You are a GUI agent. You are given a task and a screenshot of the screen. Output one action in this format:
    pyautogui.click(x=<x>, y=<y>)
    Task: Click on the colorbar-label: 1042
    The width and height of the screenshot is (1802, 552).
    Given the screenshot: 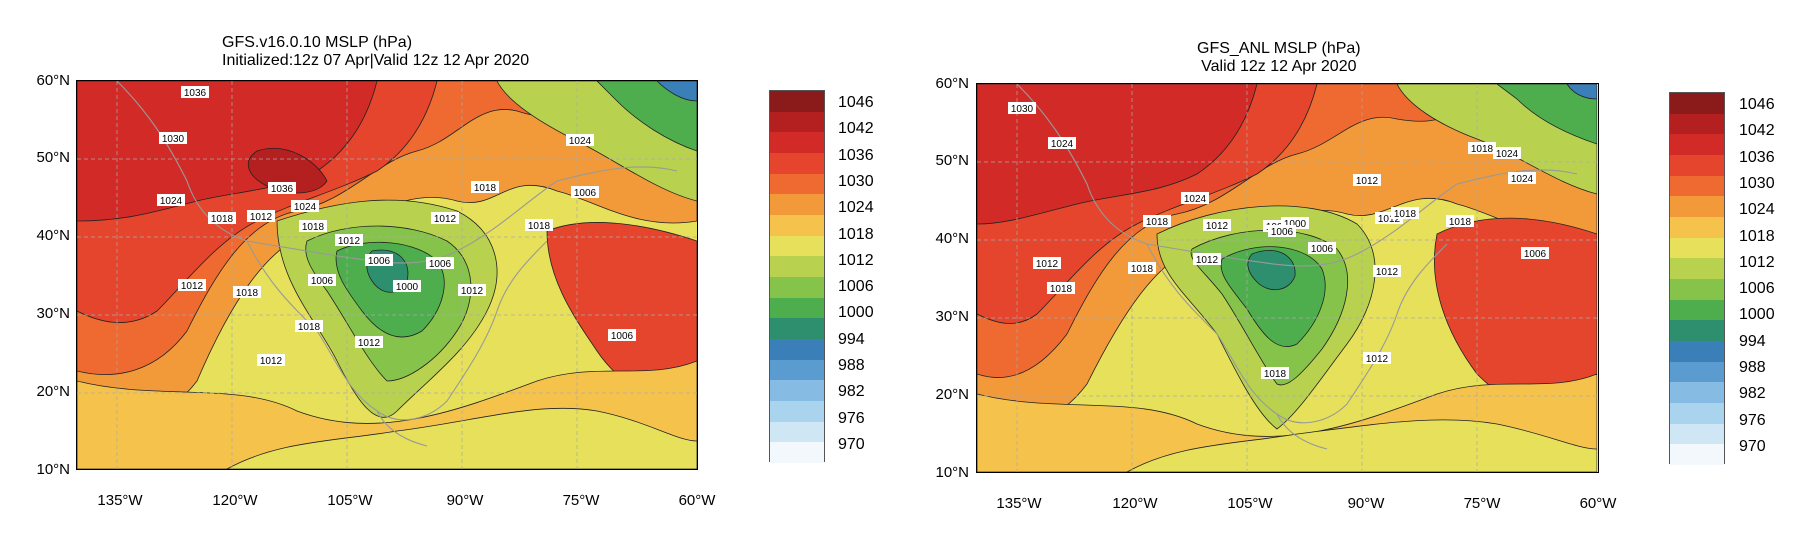 What is the action you would take?
    pyautogui.click(x=1757, y=131)
    